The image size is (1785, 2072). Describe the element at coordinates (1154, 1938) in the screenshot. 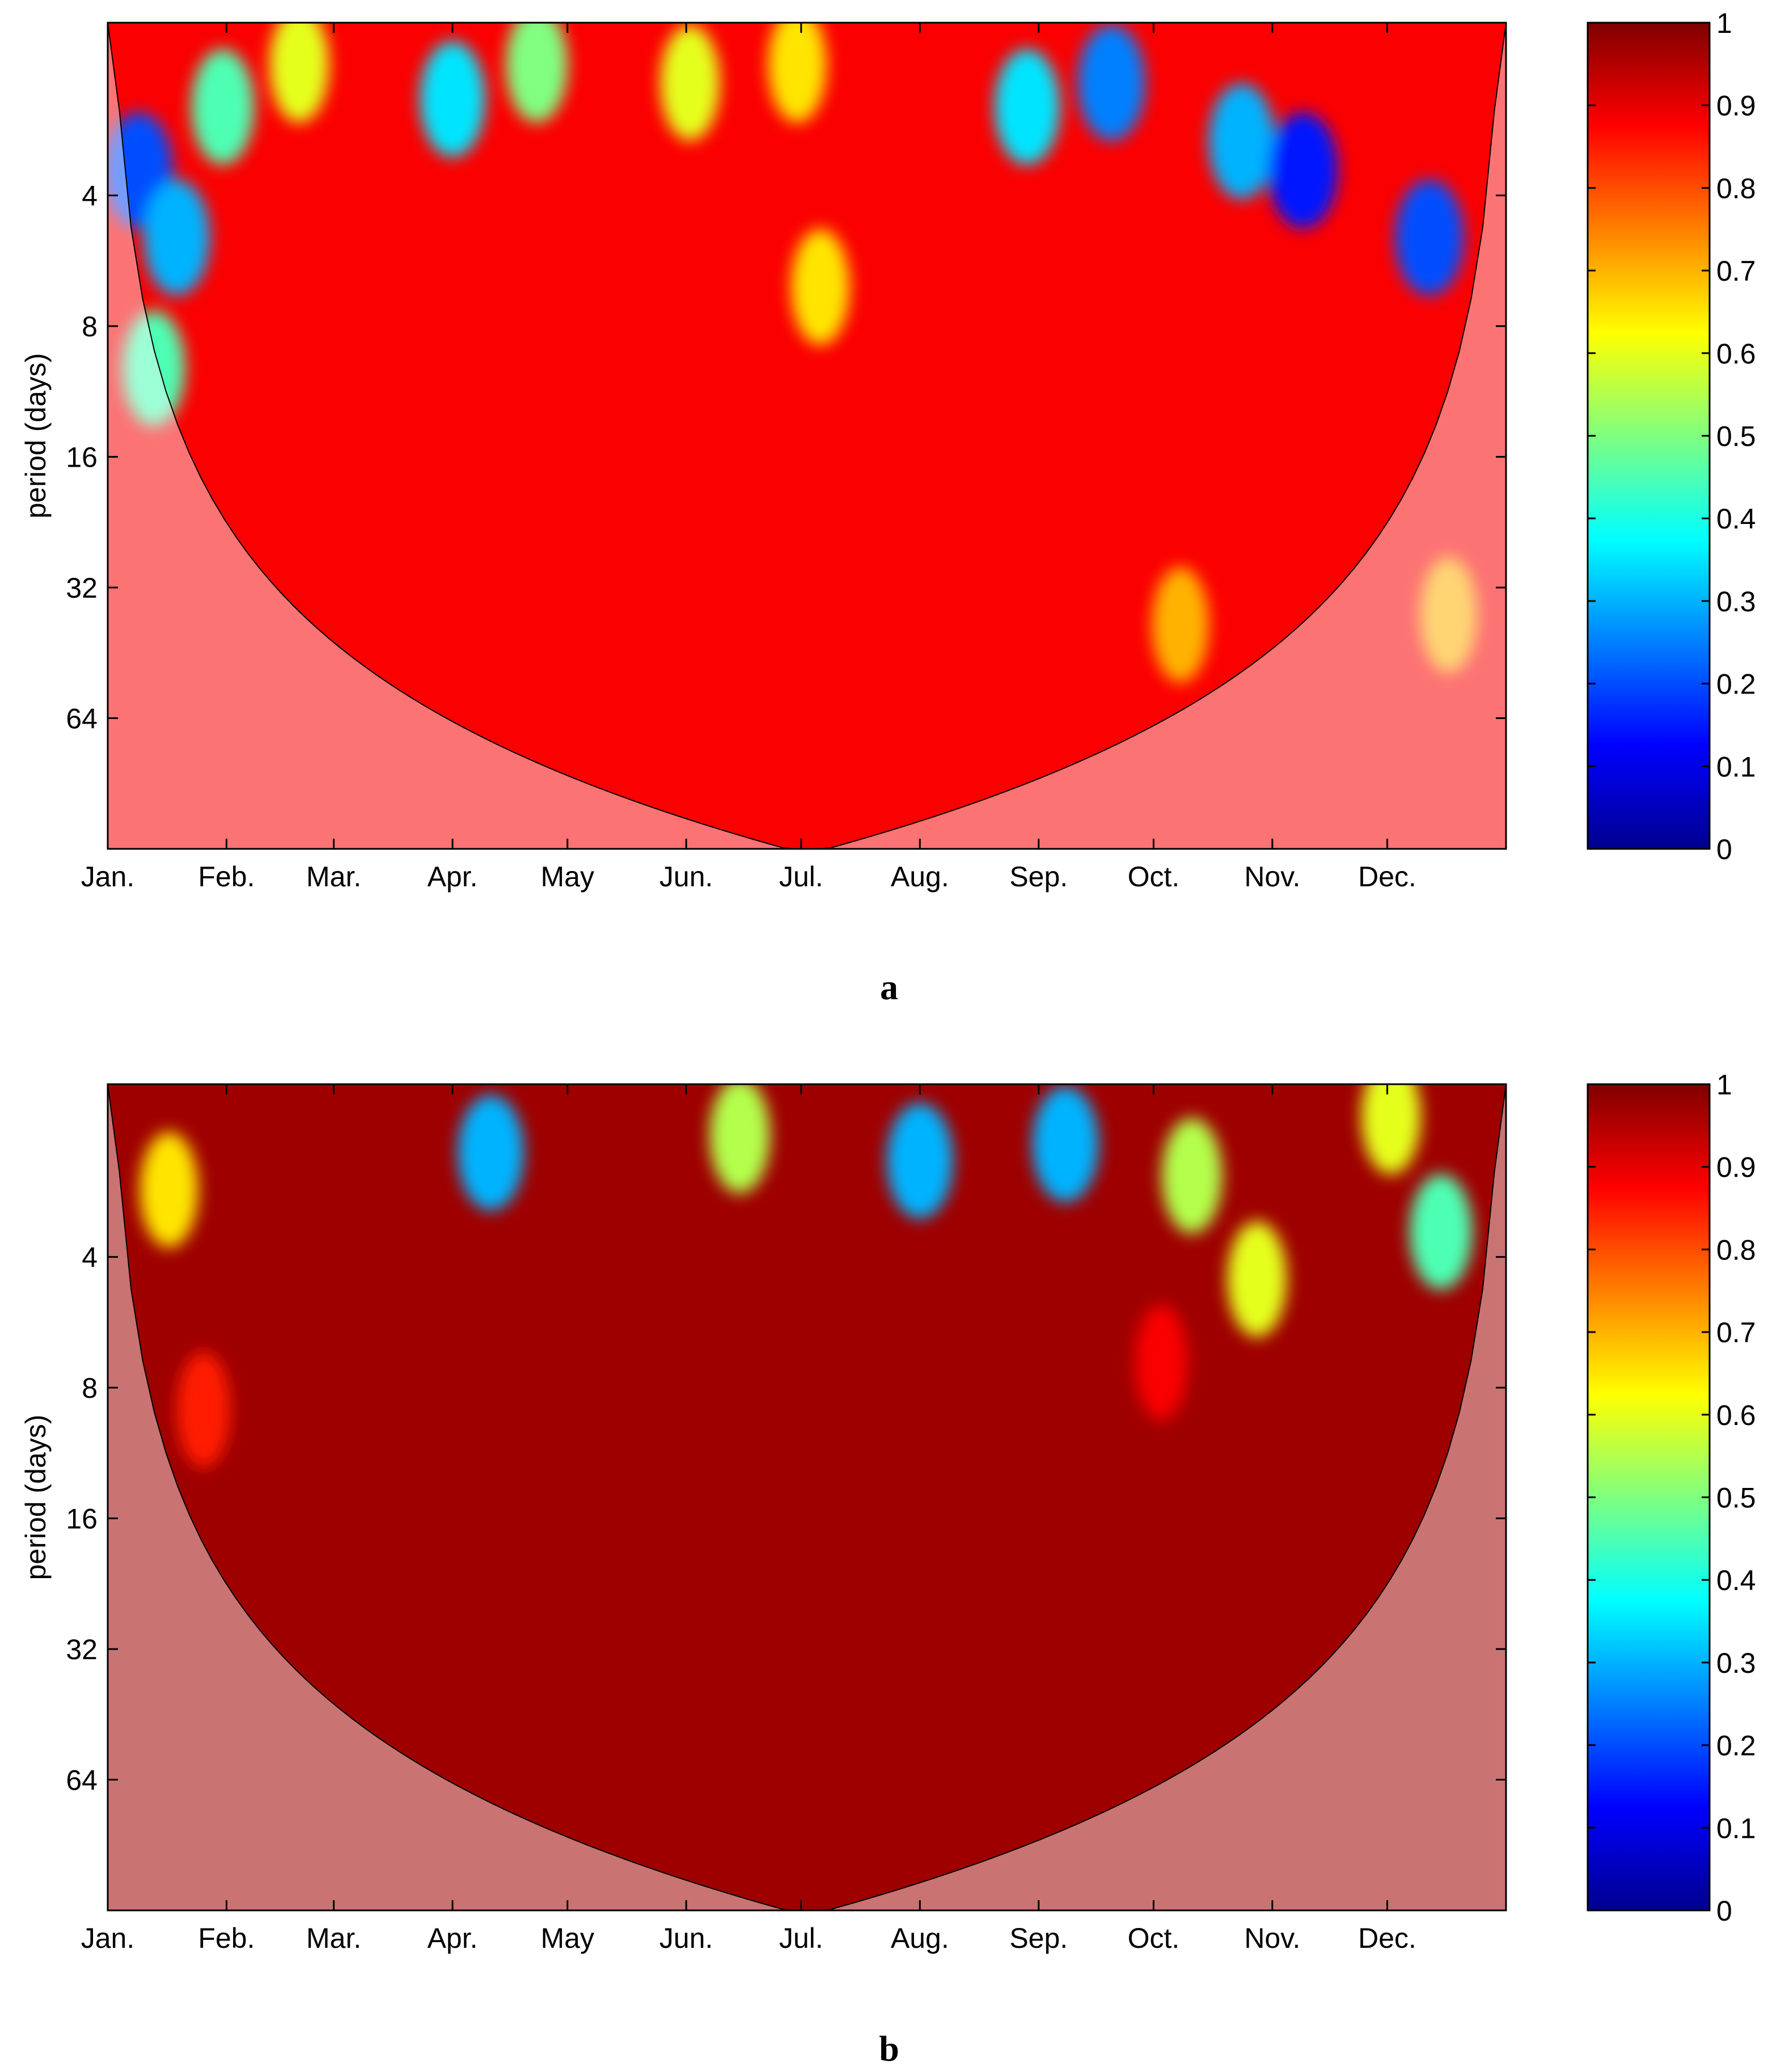

I see `x-tick-label: Oct.` at that location.